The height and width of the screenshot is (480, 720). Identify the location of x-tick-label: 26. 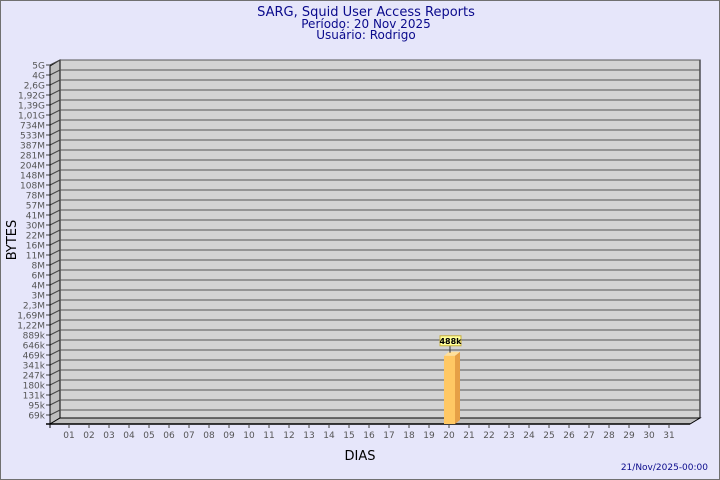
(569, 436).